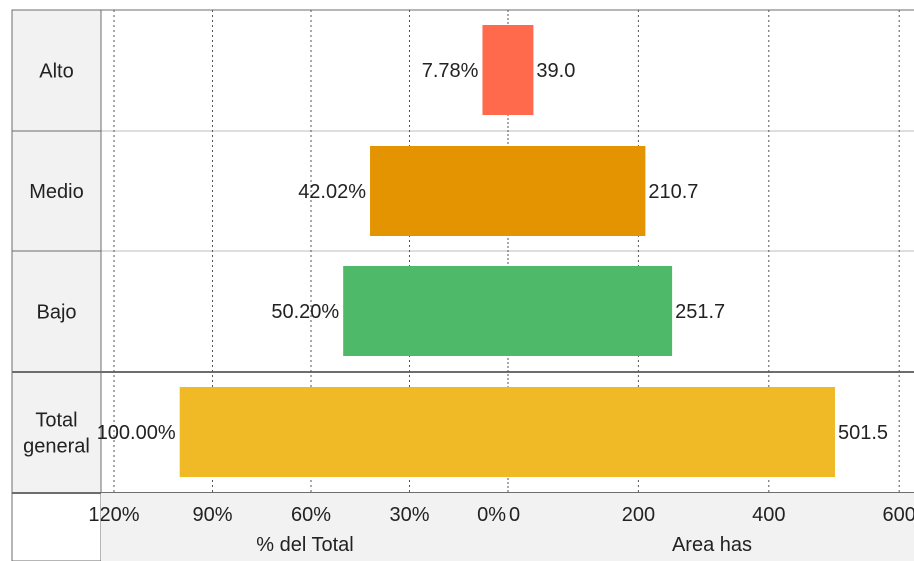  I want to click on pct-value-label: 50.20%, so click(305, 312).